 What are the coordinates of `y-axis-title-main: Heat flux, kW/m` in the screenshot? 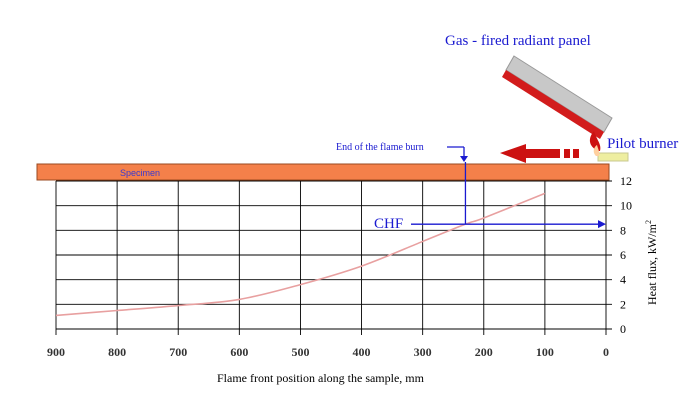 It's located at (652, 264).